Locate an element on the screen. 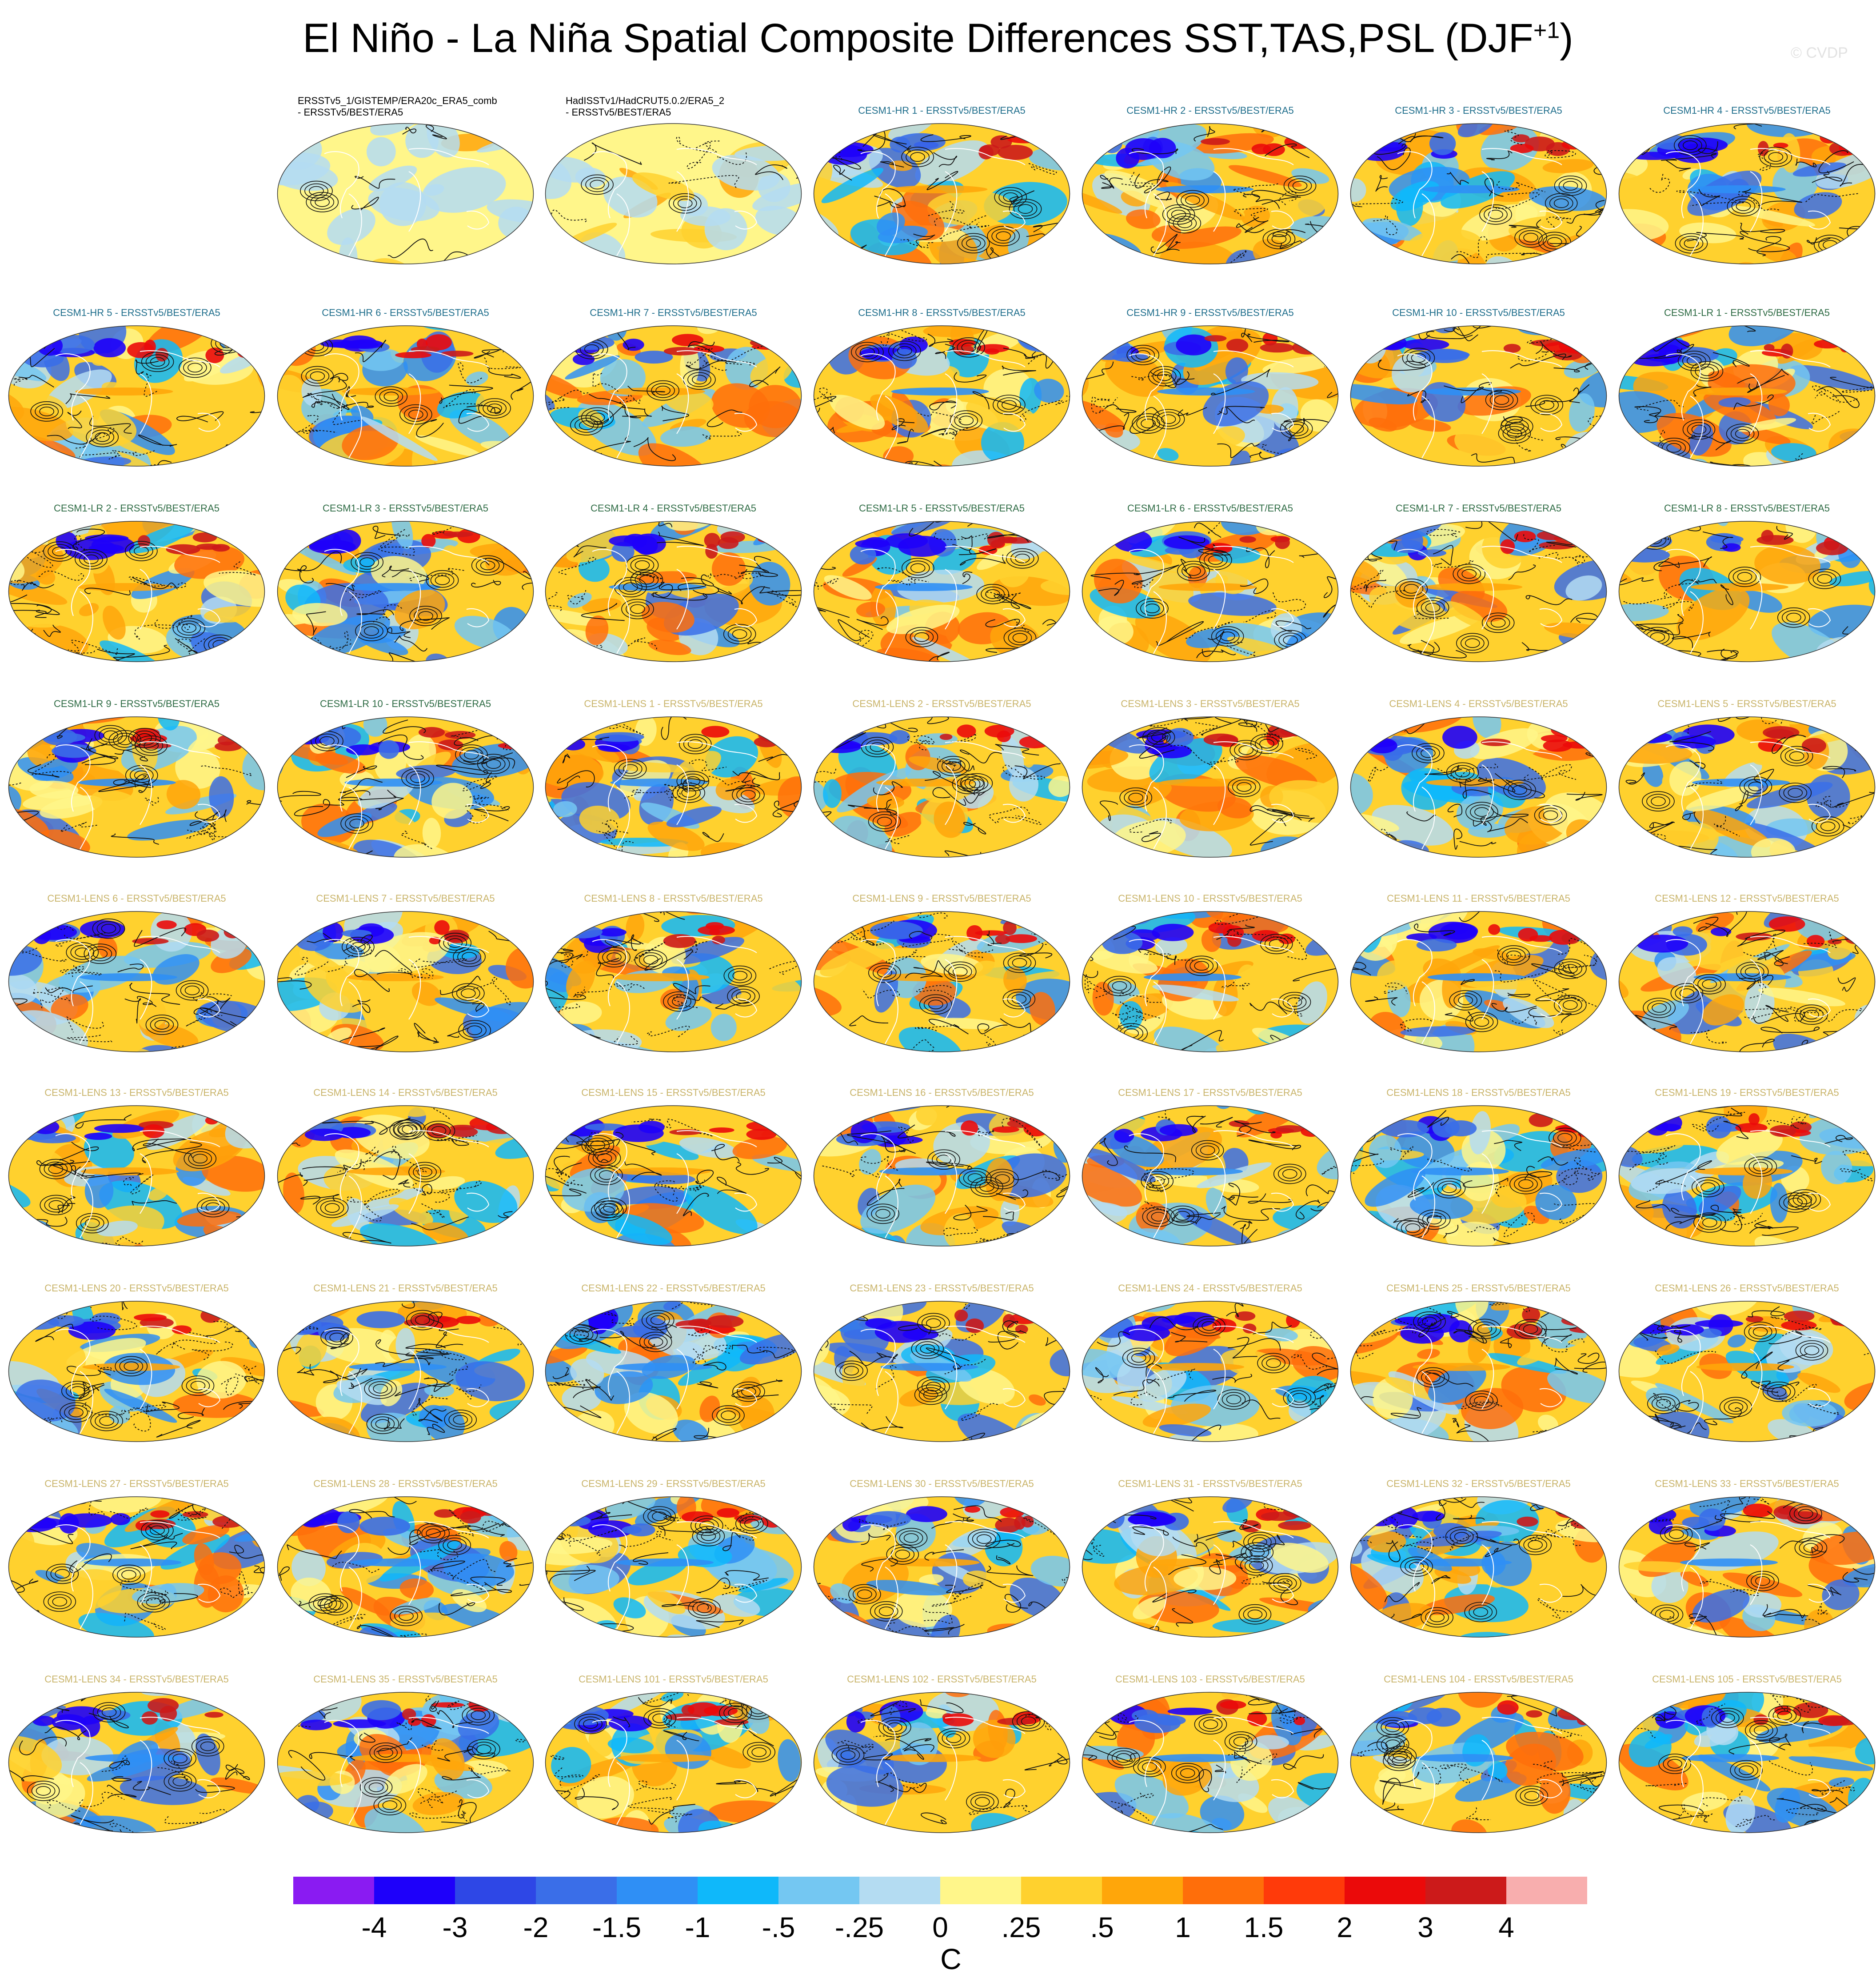 The image size is (1876, 1982). model-panel: CESM1-LENS 19 - ERSSTv5/BEST/ERA5 is located at coordinates (1746, 1167).